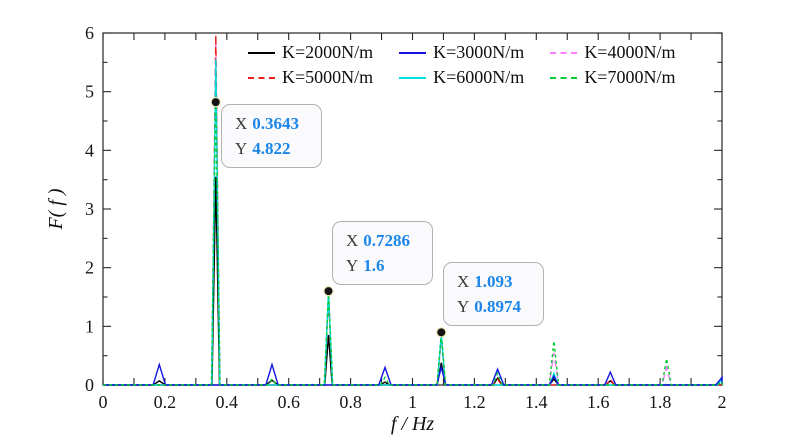 This screenshot has width=797, height=443. I want to click on x-tick-label: 1.2, so click(474, 402).